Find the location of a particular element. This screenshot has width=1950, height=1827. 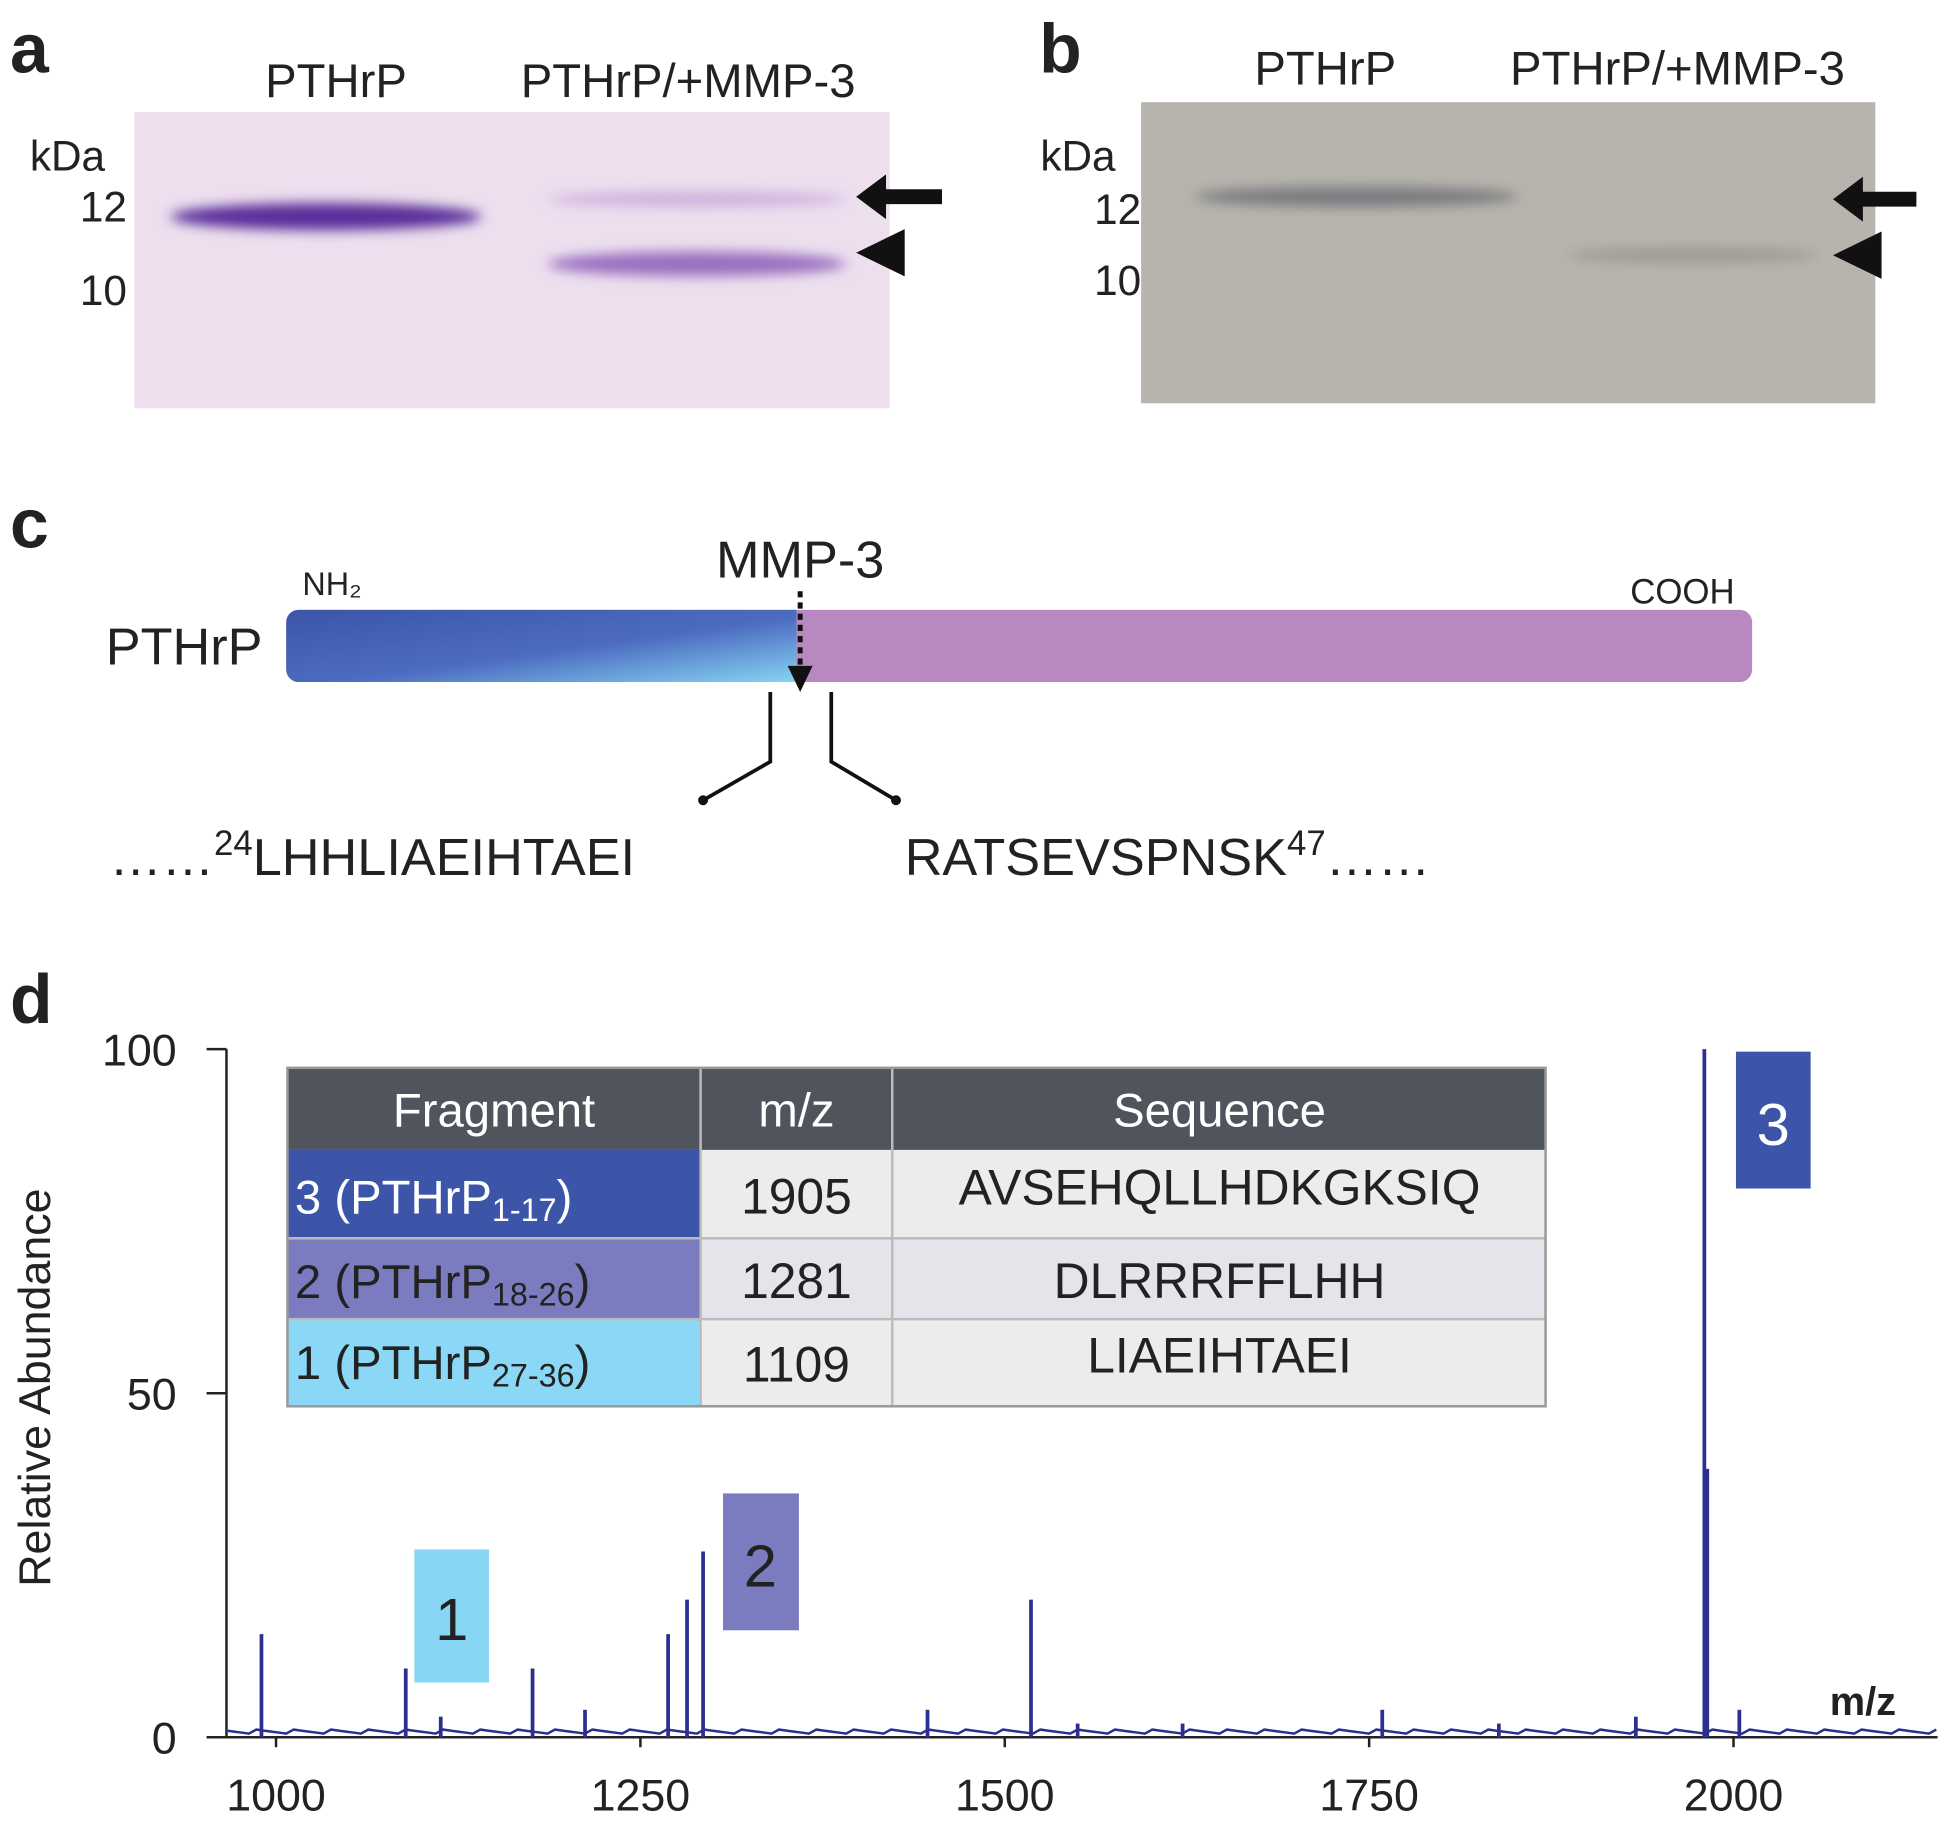

n-terminal-region is located at coordinates (541, 646).